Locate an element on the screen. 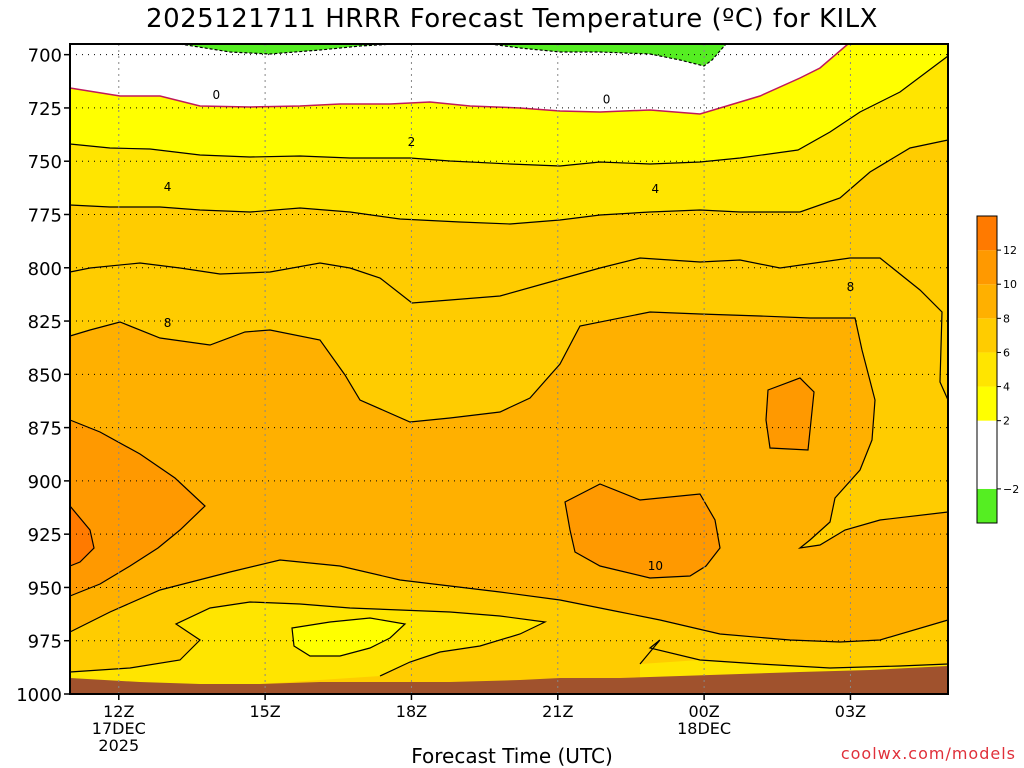 The height and width of the screenshot is (768, 1024). contour-6-low is located at coordinates (308, 639).